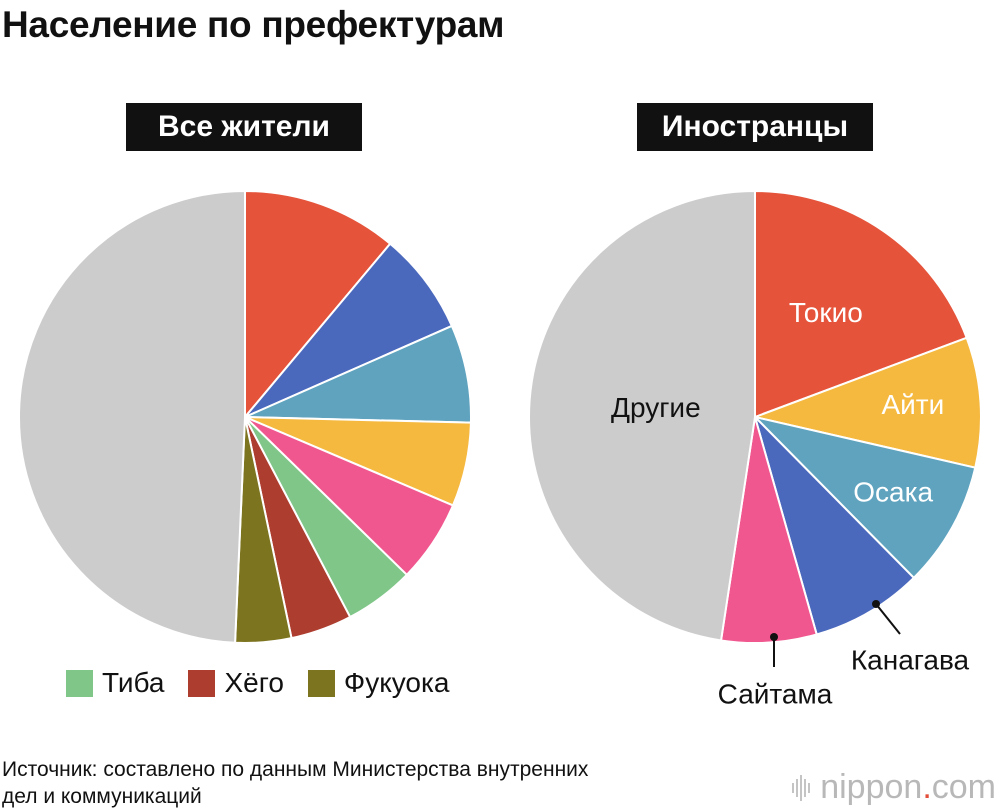 This screenshot has width=1000, height=812. I want to click on logo-bars-icon, so click(802, 787).